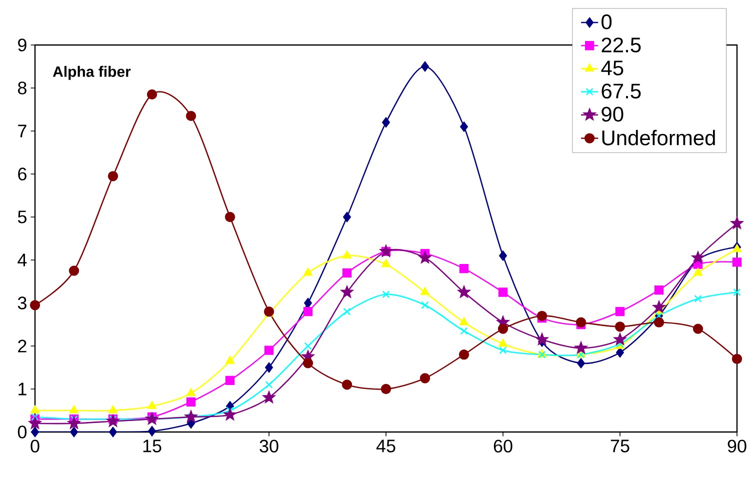 Image resolution: width=751 pixels, height=488 pixels. What do you see at coordinates (35, 446) in the screenshot?
I see `x-tick-label: 0` at bounding box center [35, 446].